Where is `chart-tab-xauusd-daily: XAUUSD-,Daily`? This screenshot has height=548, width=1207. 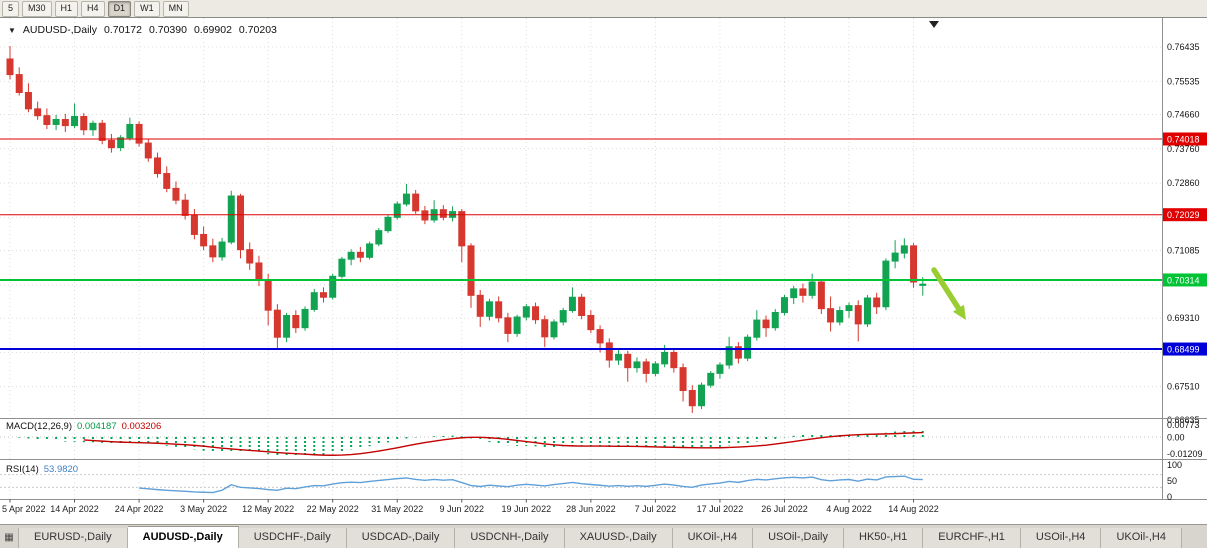
chart-tab-xauusd-daily: XAUUSD-,Daily is located at coordinates (618, 538).